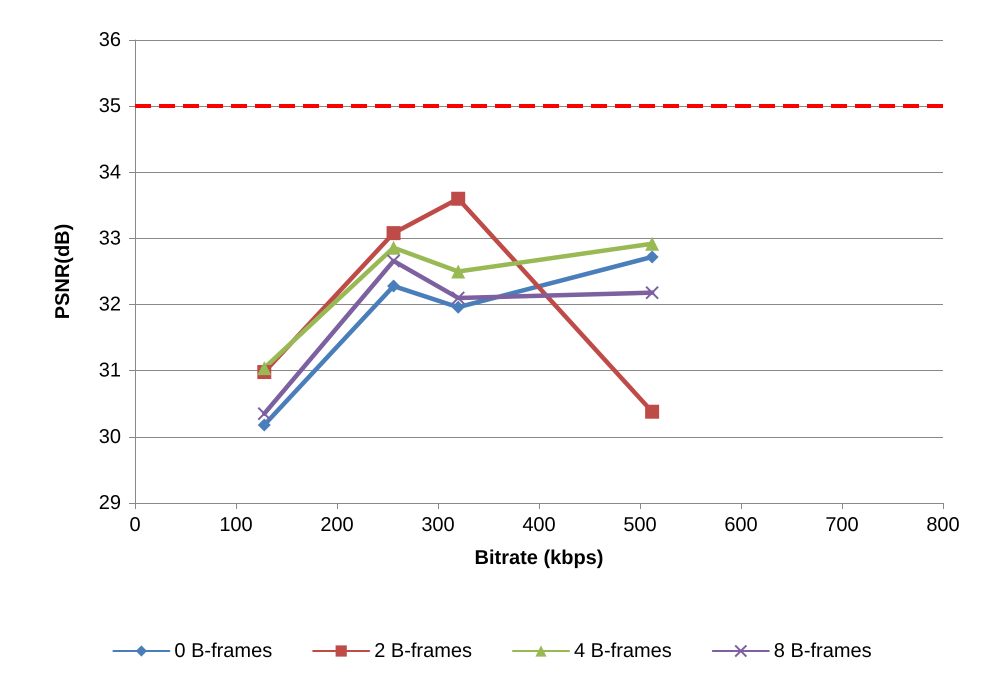 The height and width of the screenshot is (684, 984). I want to click on legend-label: 2 B-frames, so click(423, 651).